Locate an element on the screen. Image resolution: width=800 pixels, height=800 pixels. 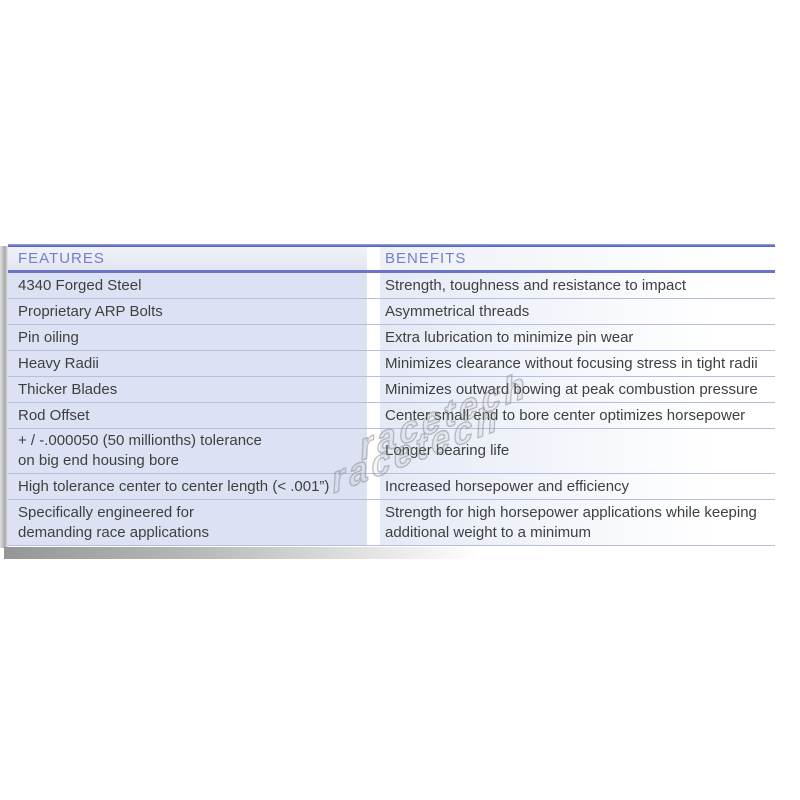
feature-cell: Pin oiling is located at coordinates (187, 337).